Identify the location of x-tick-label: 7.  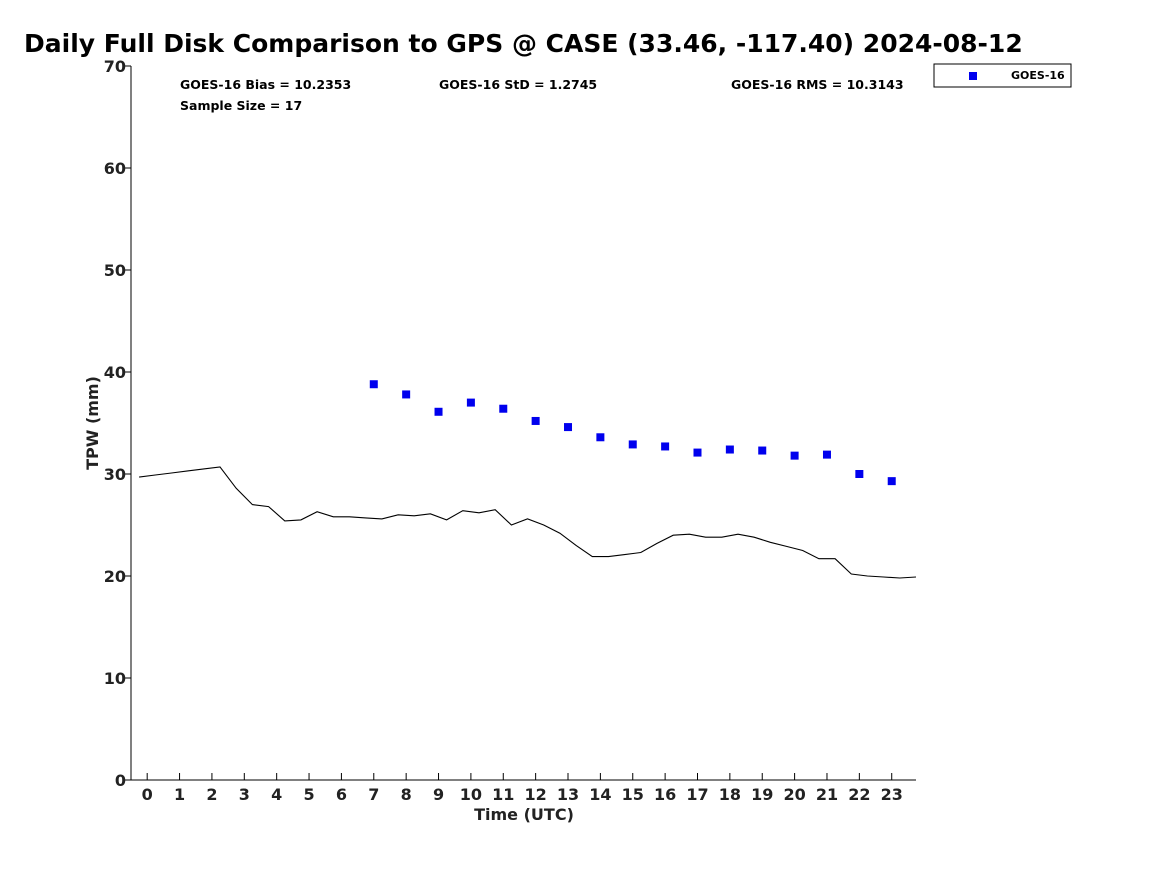
(373, 794).